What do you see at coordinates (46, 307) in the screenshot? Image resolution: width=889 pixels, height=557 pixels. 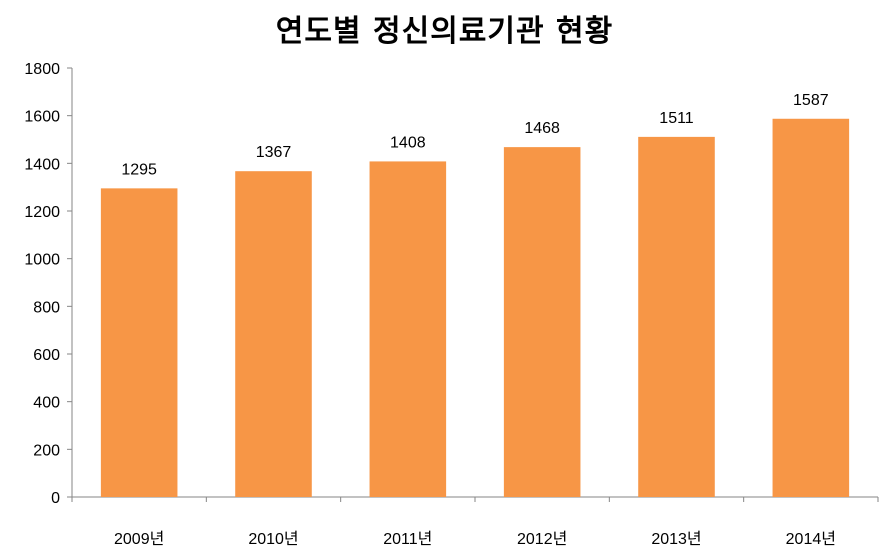 I see `y-tick-label: 800` at bounding box center [46, 307].